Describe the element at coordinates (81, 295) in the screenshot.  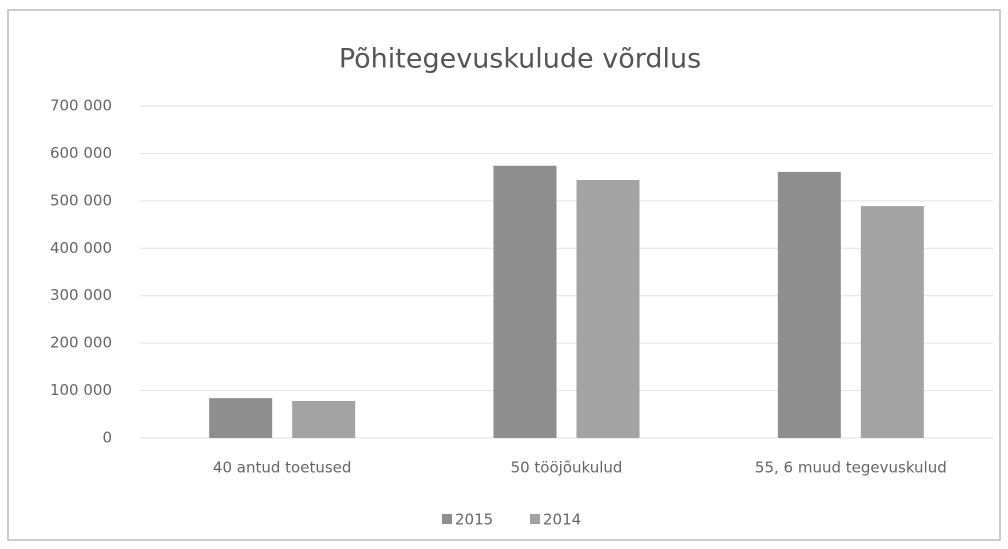
I see `y-tick-label: 300 000` at that location.